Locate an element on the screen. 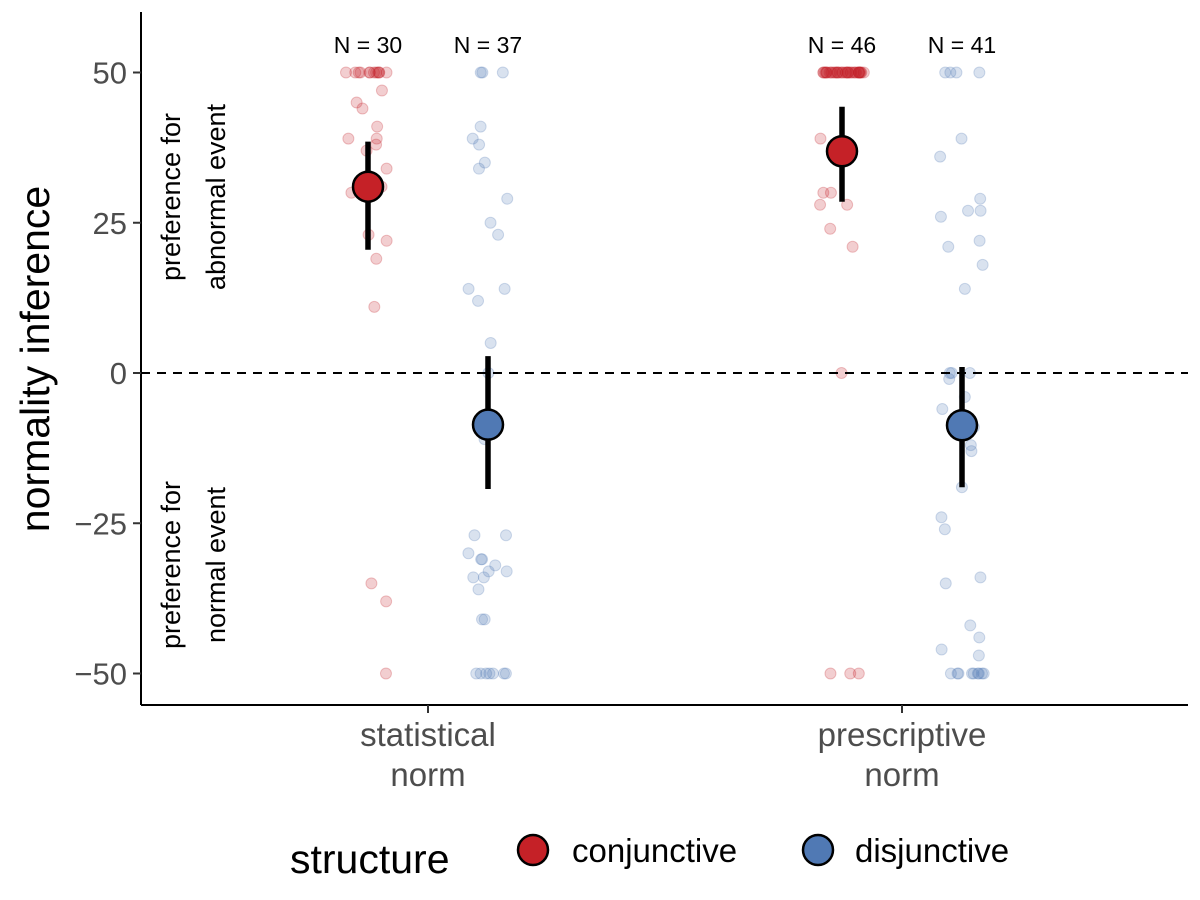 This screenshot has width=1200, height=900. y-tick-label: 50 is located at coordinates (110, 73).